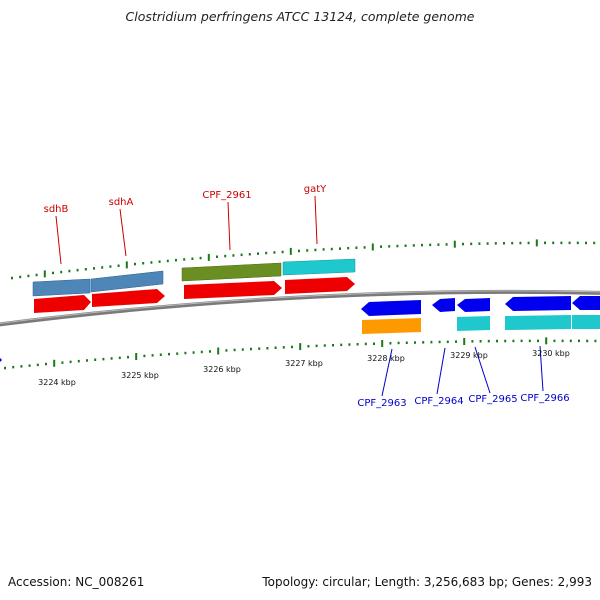  I want to click on feature-CPF_2965-cds, so click(473, 305).